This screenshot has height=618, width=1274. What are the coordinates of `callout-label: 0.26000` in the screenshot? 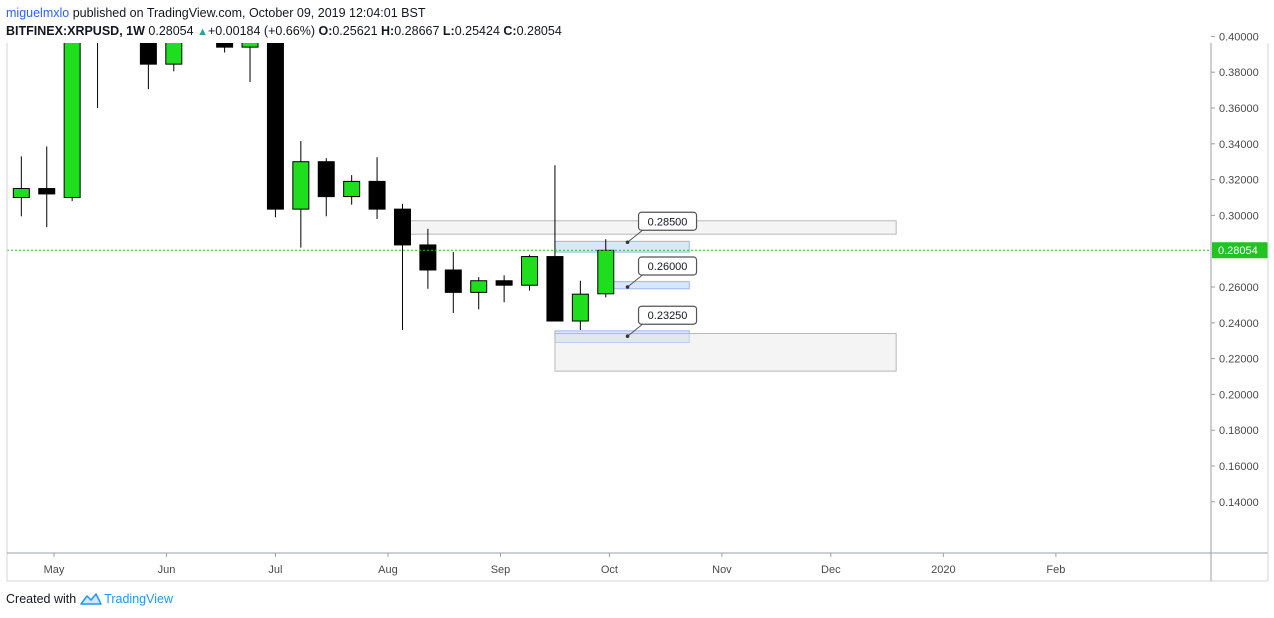 It's located at (668, 267).